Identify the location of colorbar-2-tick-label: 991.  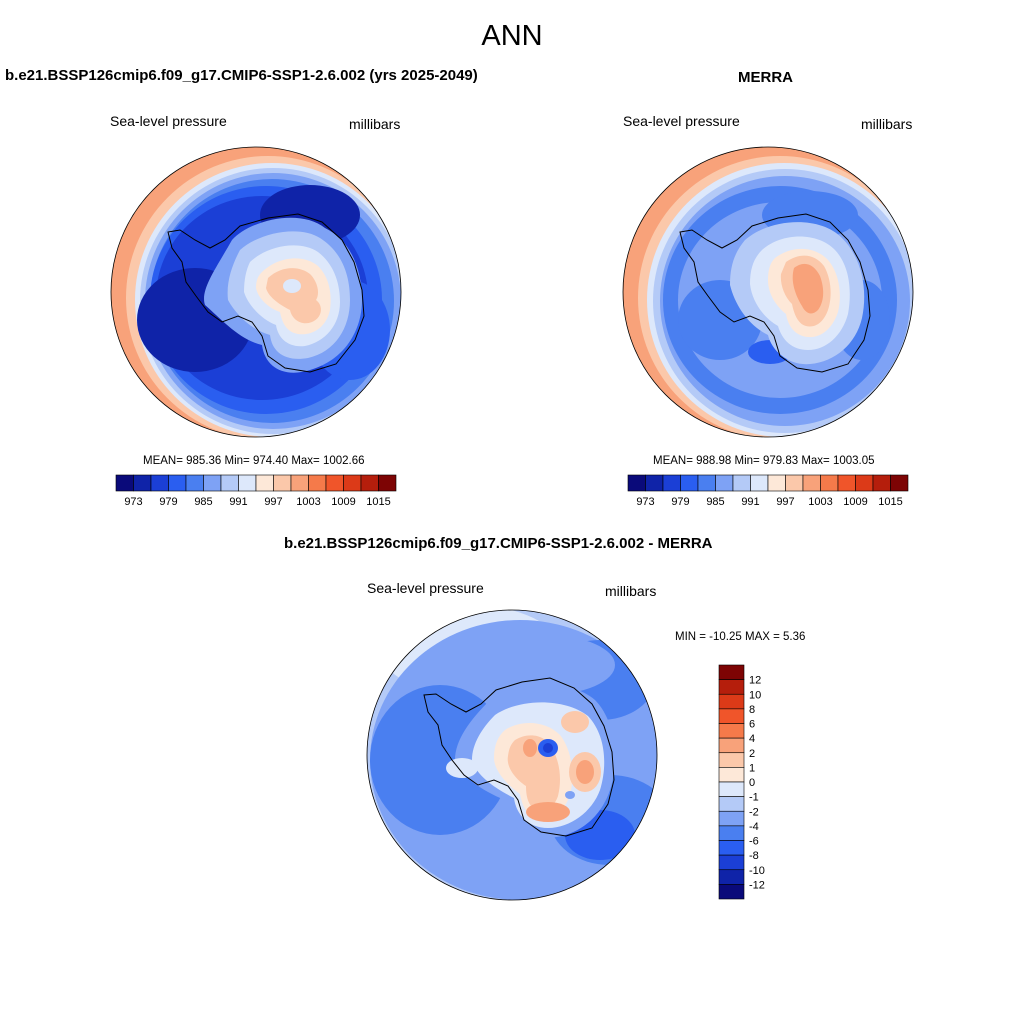
(750, 502).